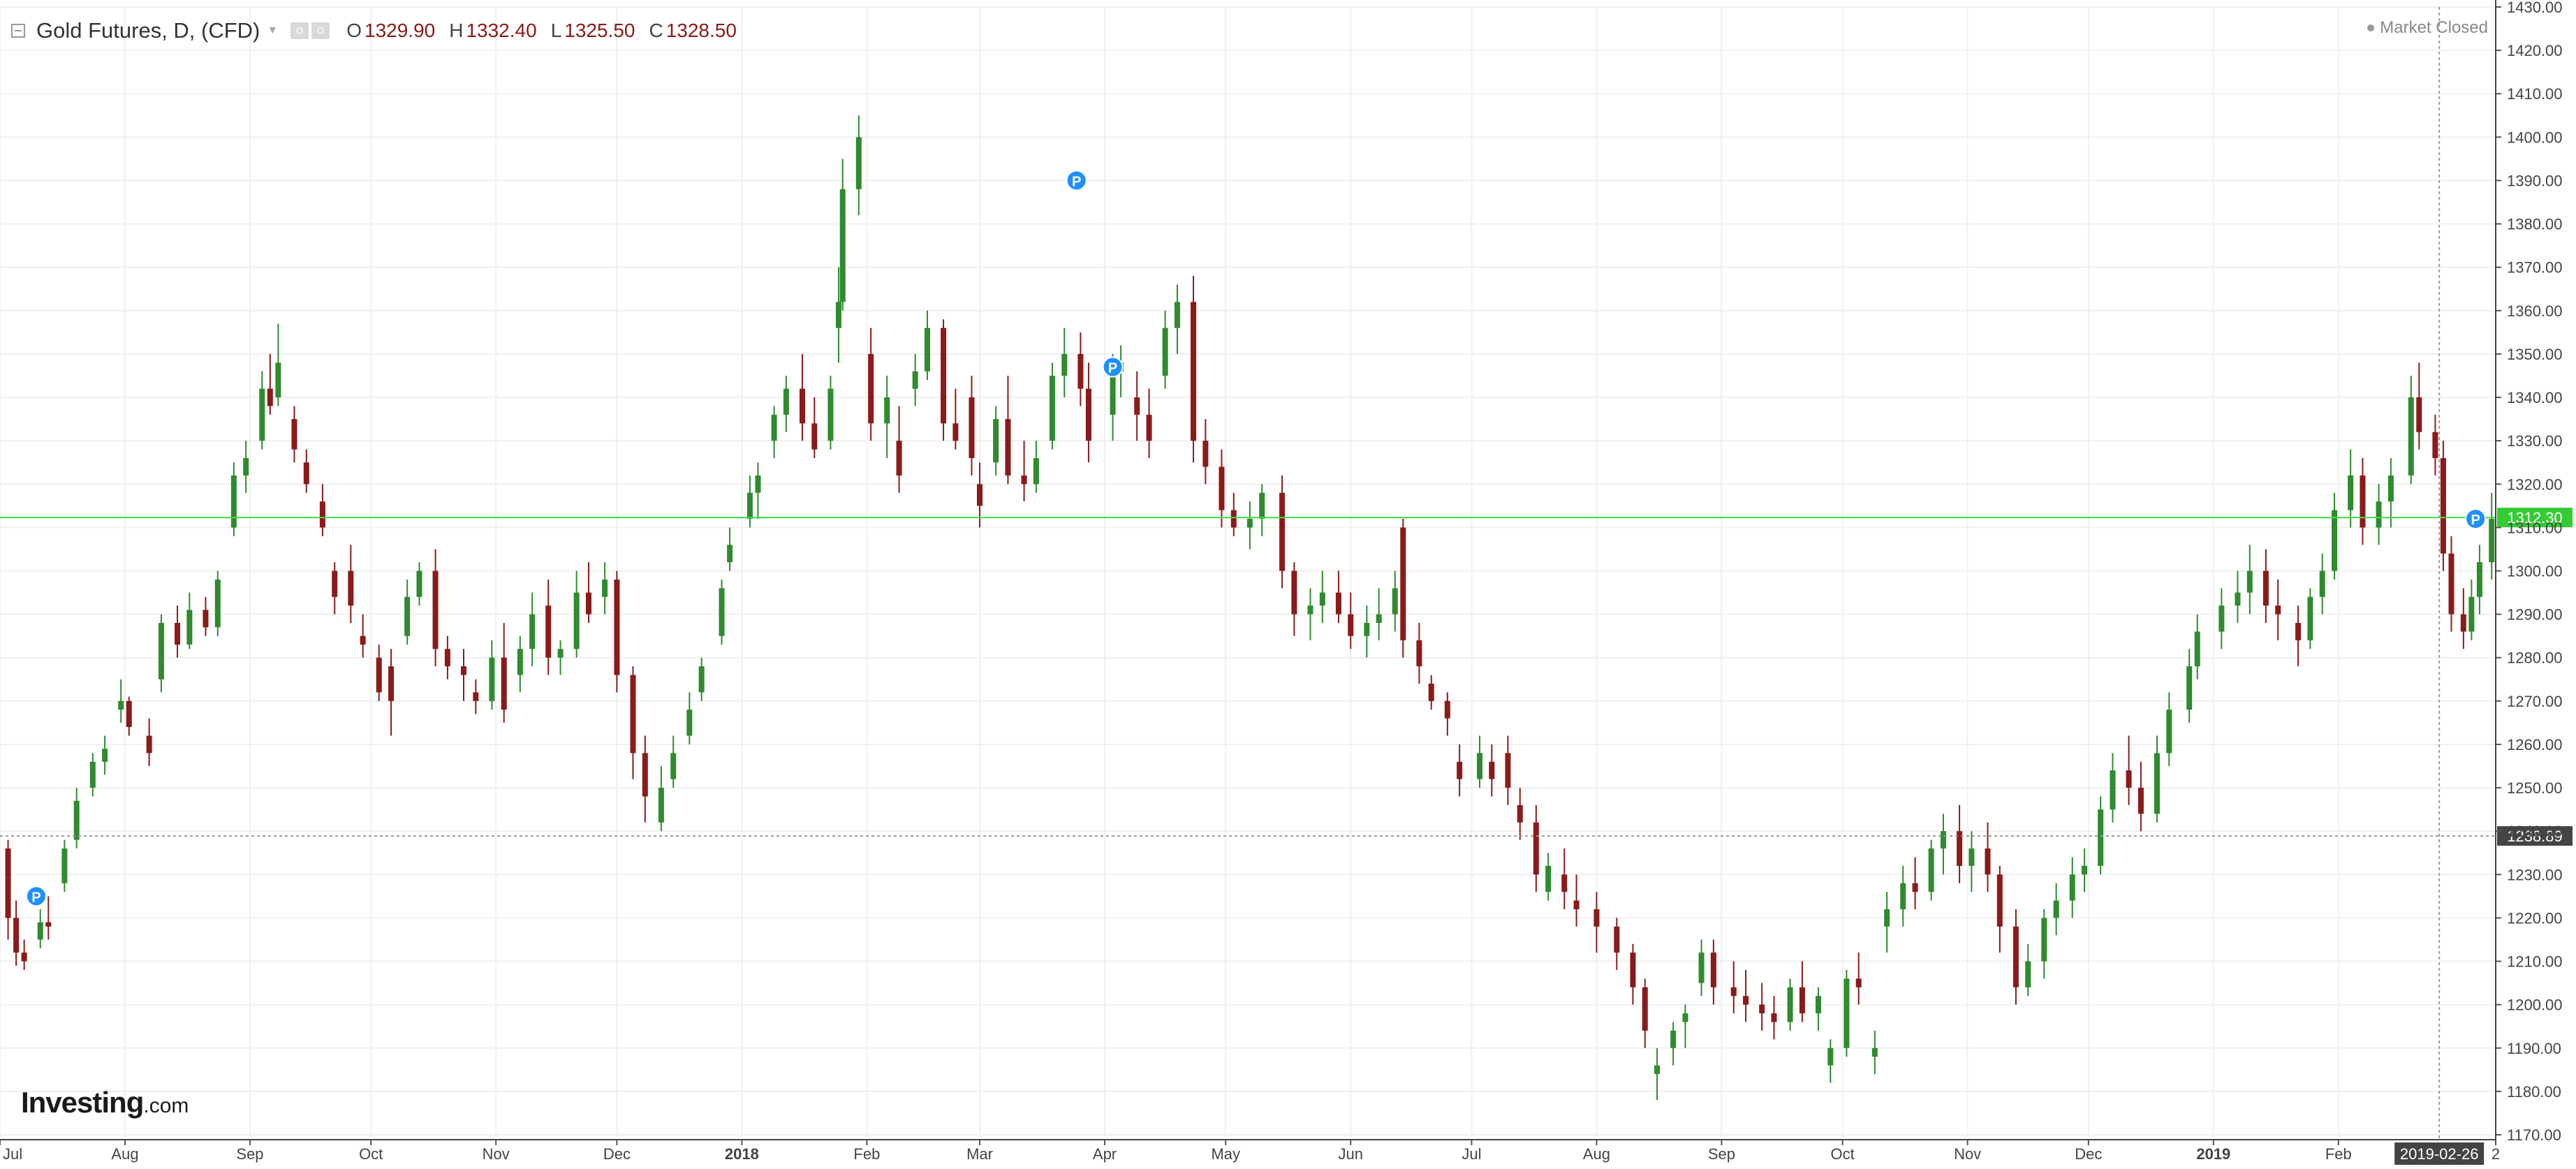 Image resolution: width=2576 pixels, height=1169 pixels. I want to click on y-tick-label: 1190.00, so click(2534, 1048).